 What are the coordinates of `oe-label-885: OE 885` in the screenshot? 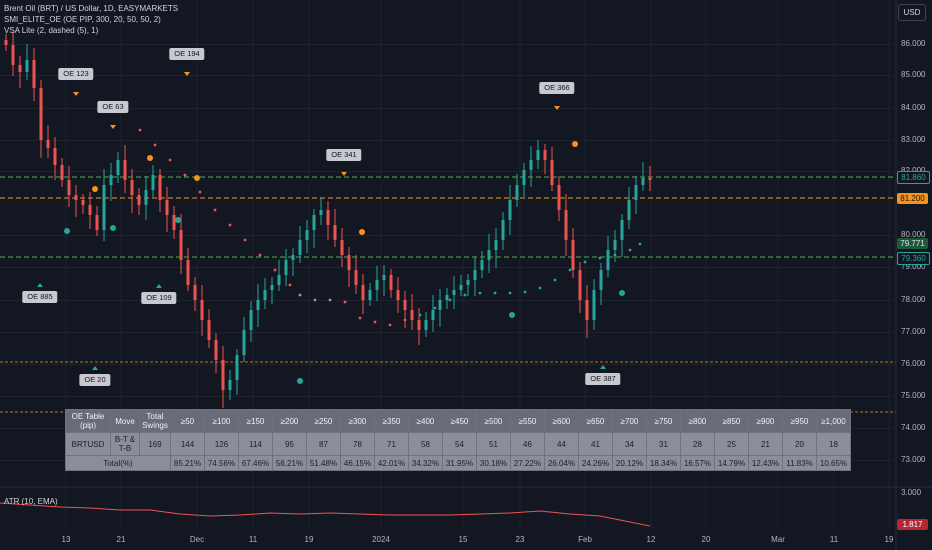 It's located at (40, 297).